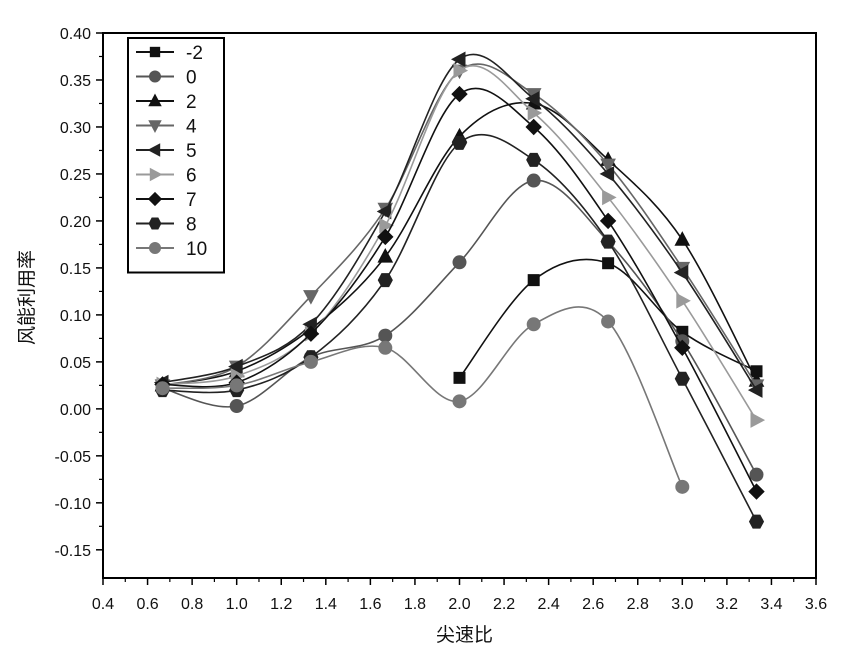 Image resolution: width=848 pixels, height=655 pixels. I want to click on legend-label: 10, so click(196, 249).